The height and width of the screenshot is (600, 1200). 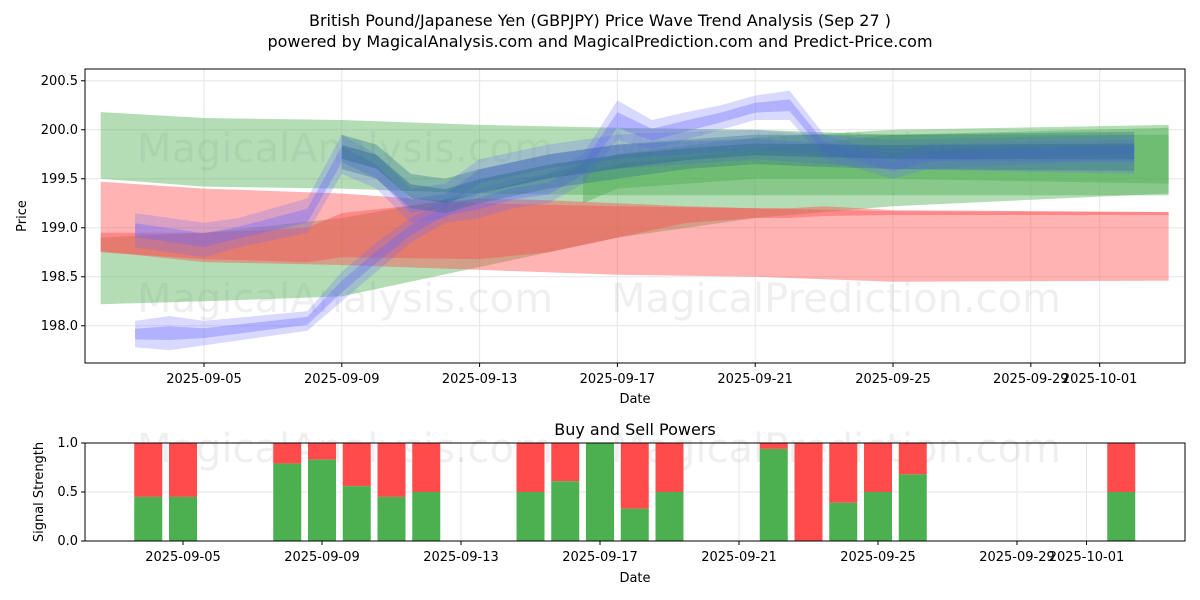 I want to click on signal-x-tick-label: 2025-09-29, so click(x=1017, y=557).